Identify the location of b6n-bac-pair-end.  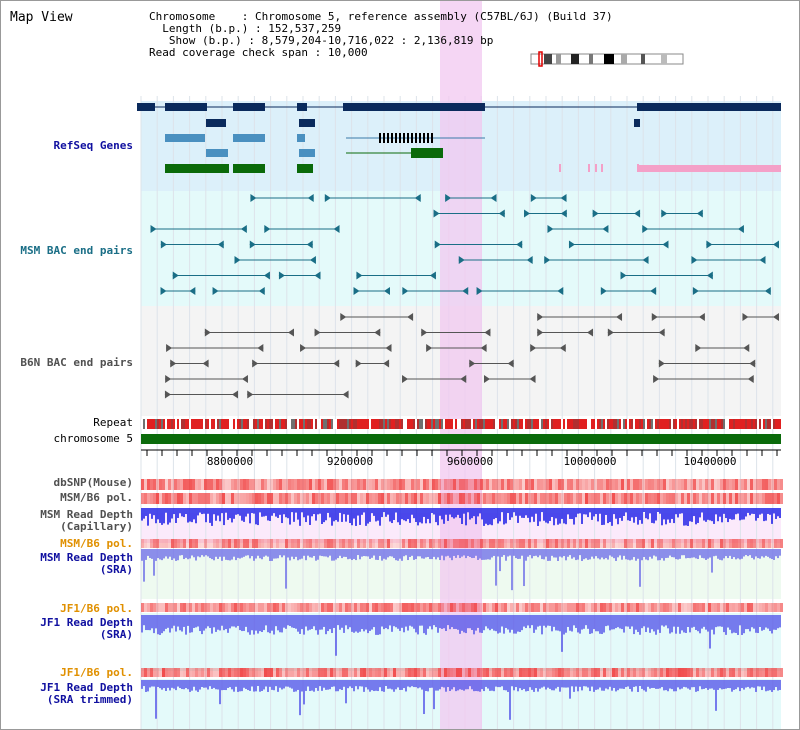
(205, 363).